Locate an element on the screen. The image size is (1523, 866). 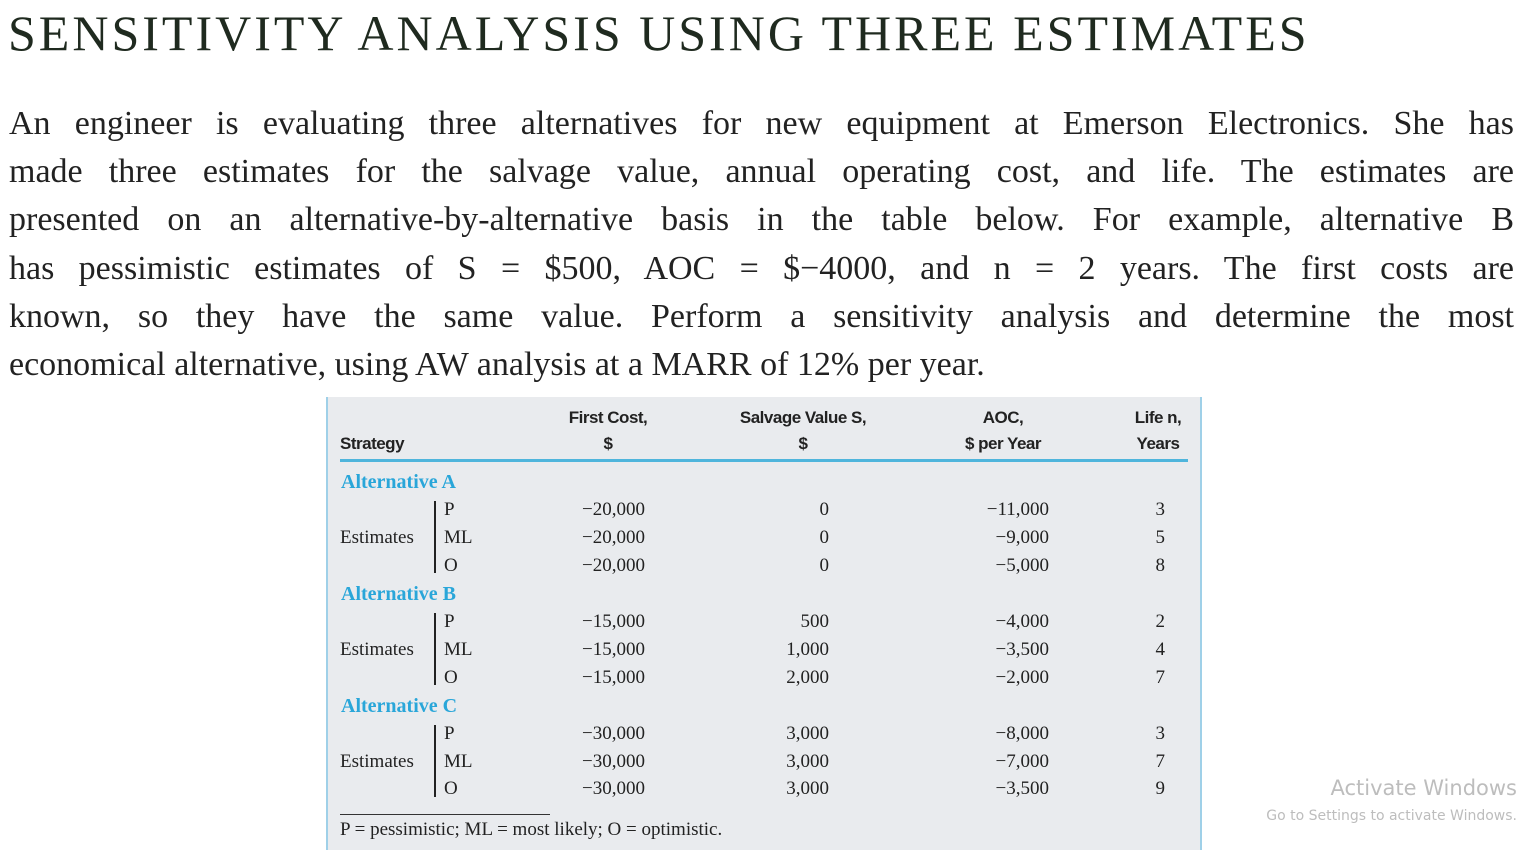
cell-life: 5 is located at coordinates (1160, 537).